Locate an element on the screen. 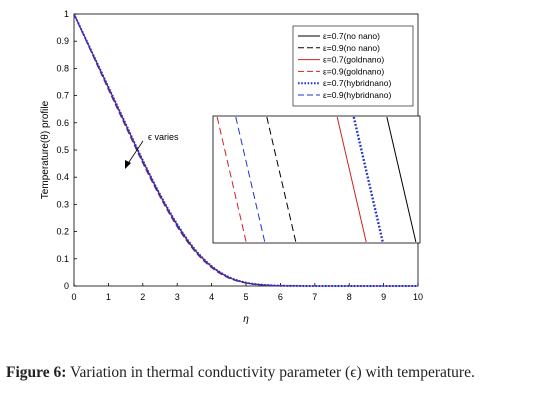  x-tick-label: 9 is located at coordinates (383, 297).